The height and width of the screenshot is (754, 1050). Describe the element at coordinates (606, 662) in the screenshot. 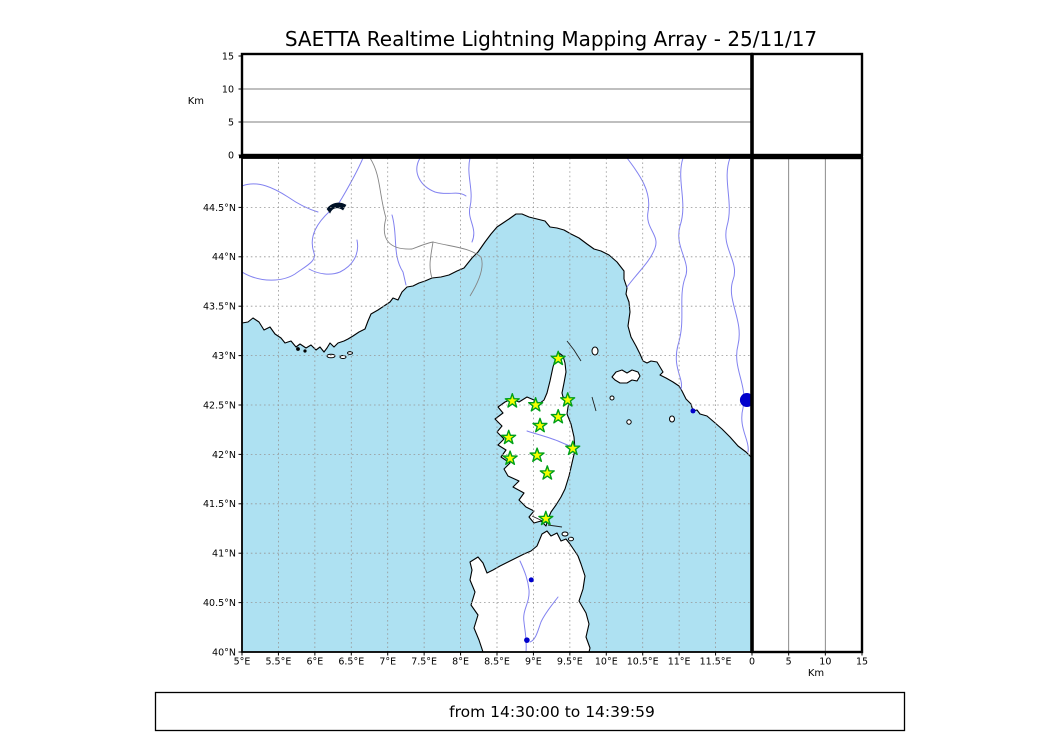

I see `lon-tick-label: 10°E` at that location.